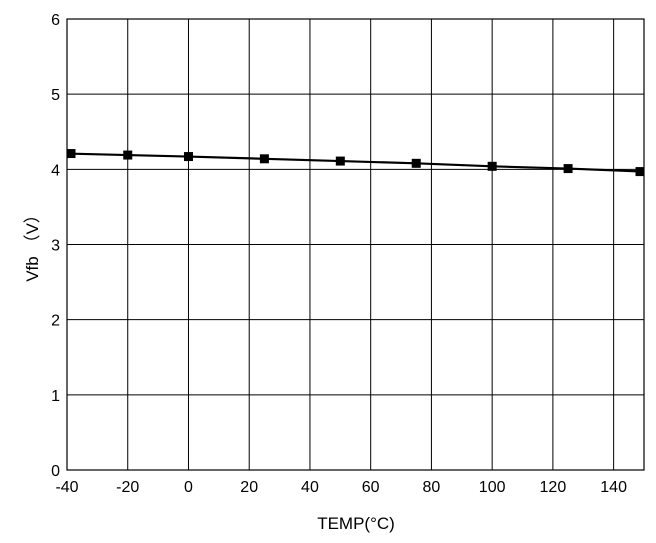 This screenshot has height=543, width=656. Describe the element at coordinates (310, 487) in the screenshot. I see `x-tick-label: 40` at that location.